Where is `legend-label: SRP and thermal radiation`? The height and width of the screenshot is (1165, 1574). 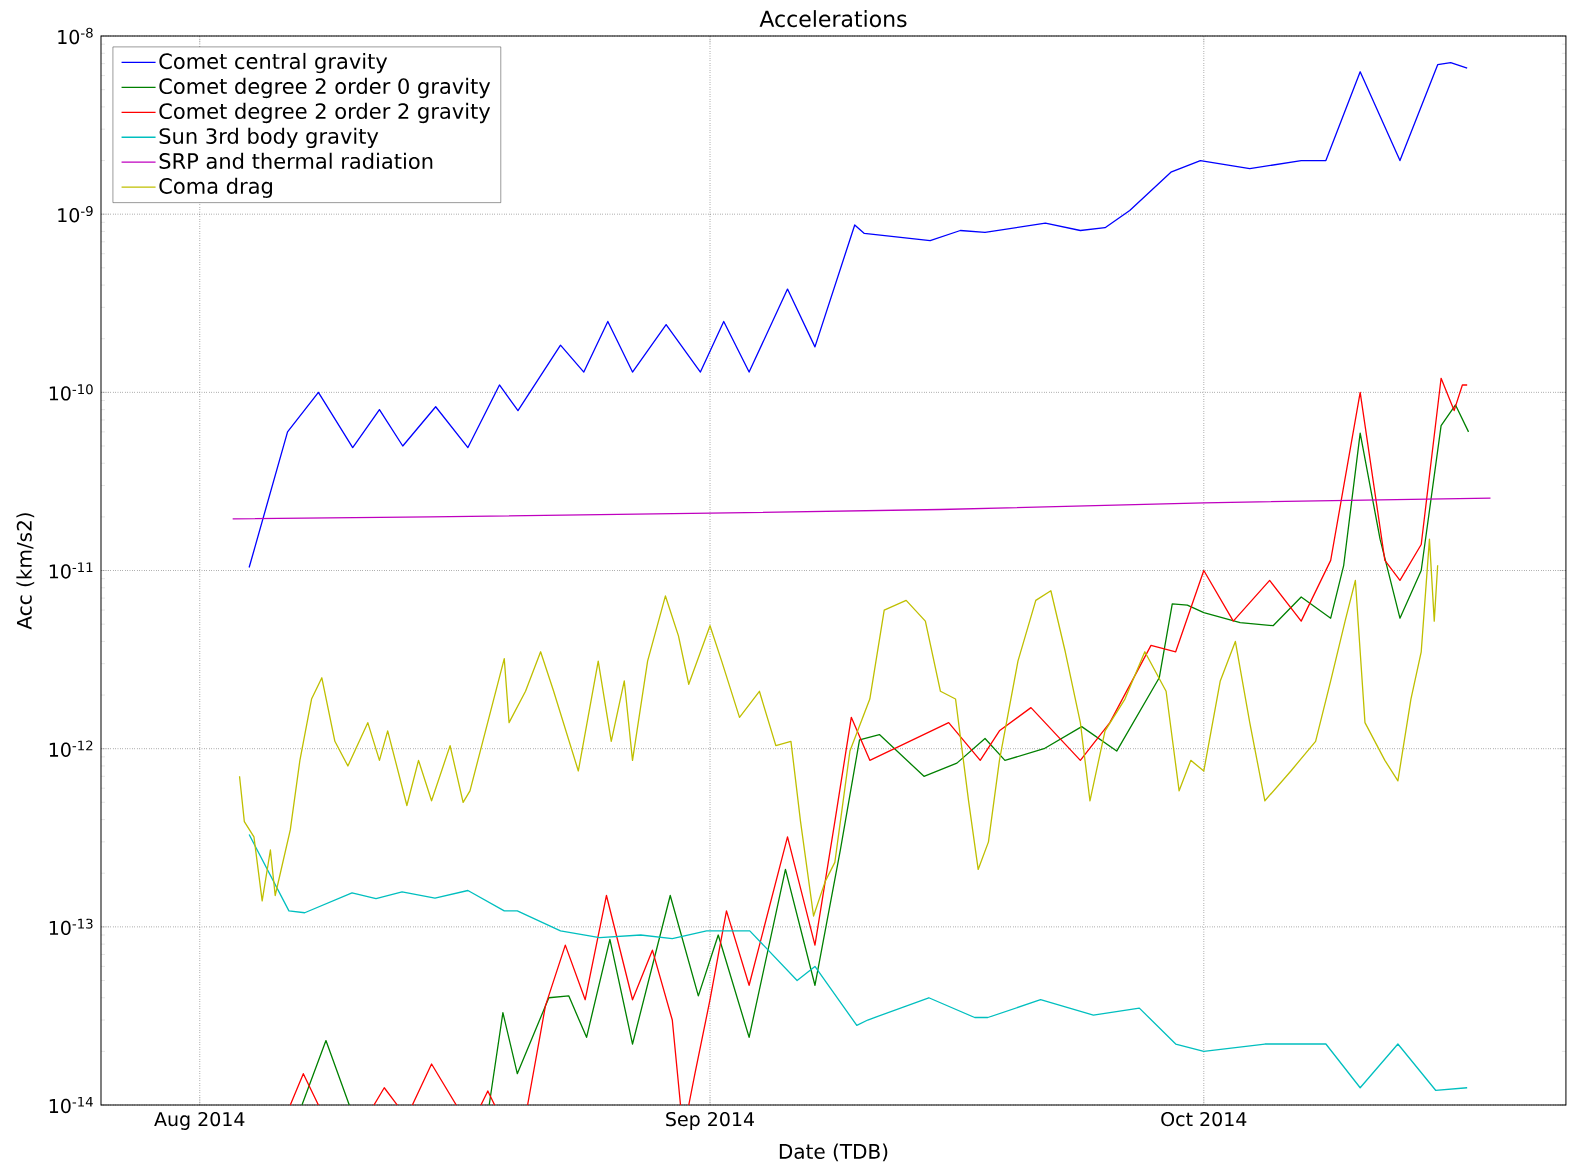 legend-label: SRP and thermal radiation is located at coordinates (296, 160).